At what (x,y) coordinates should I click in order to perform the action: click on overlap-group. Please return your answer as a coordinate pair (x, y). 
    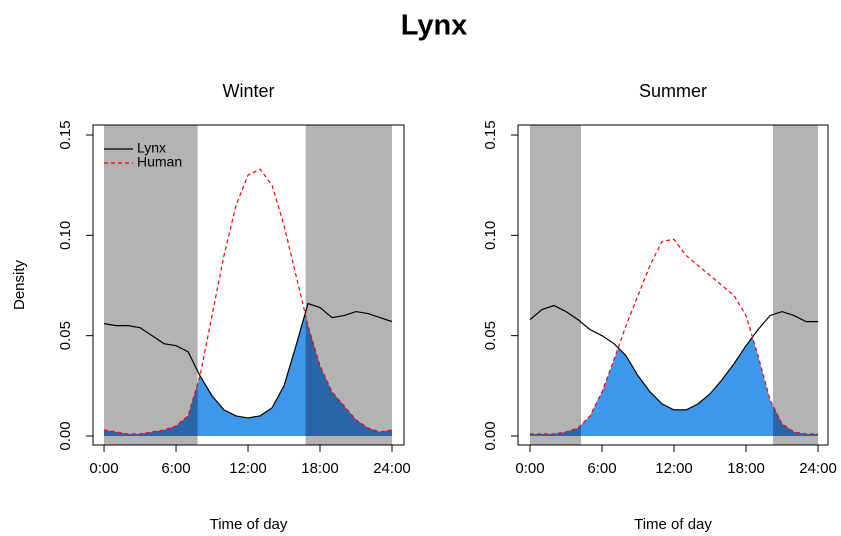
    Looking at the image, I should click on (248, 369).